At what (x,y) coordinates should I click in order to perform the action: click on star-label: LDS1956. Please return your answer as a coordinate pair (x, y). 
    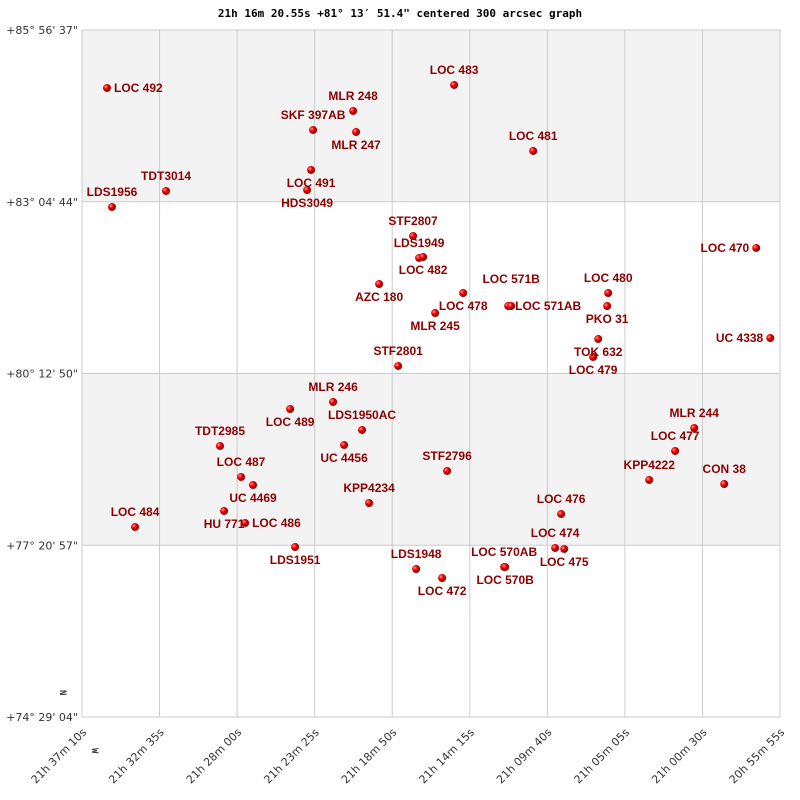
    Looking at the image, I should click on (112, 192).